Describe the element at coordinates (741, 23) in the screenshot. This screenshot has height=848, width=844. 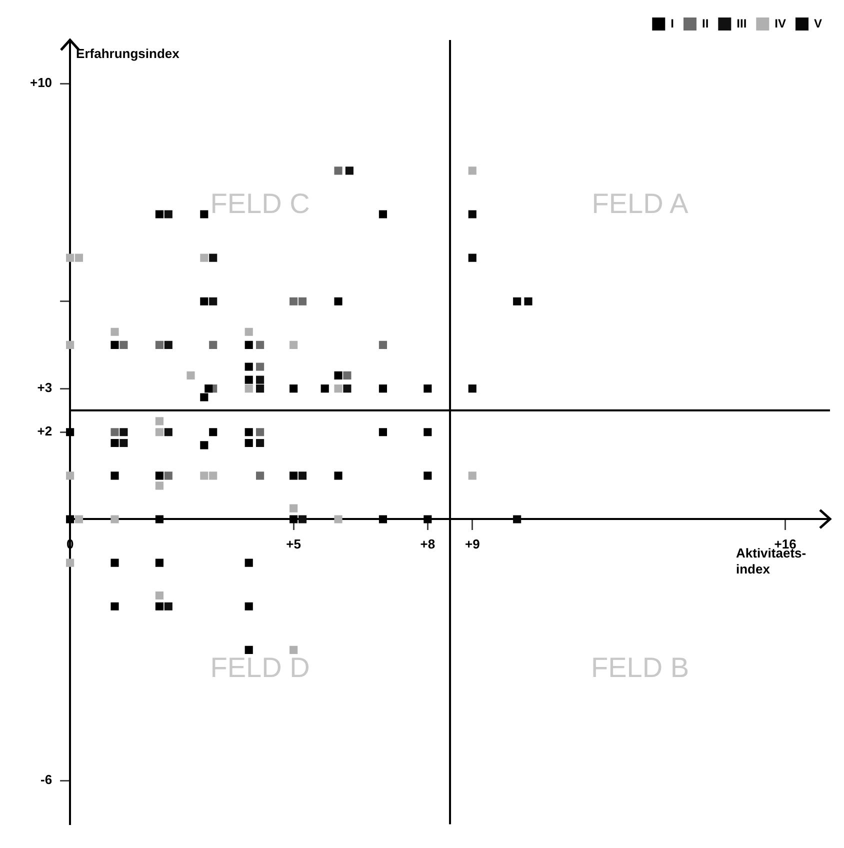
I see `legend-label: III` at that location.